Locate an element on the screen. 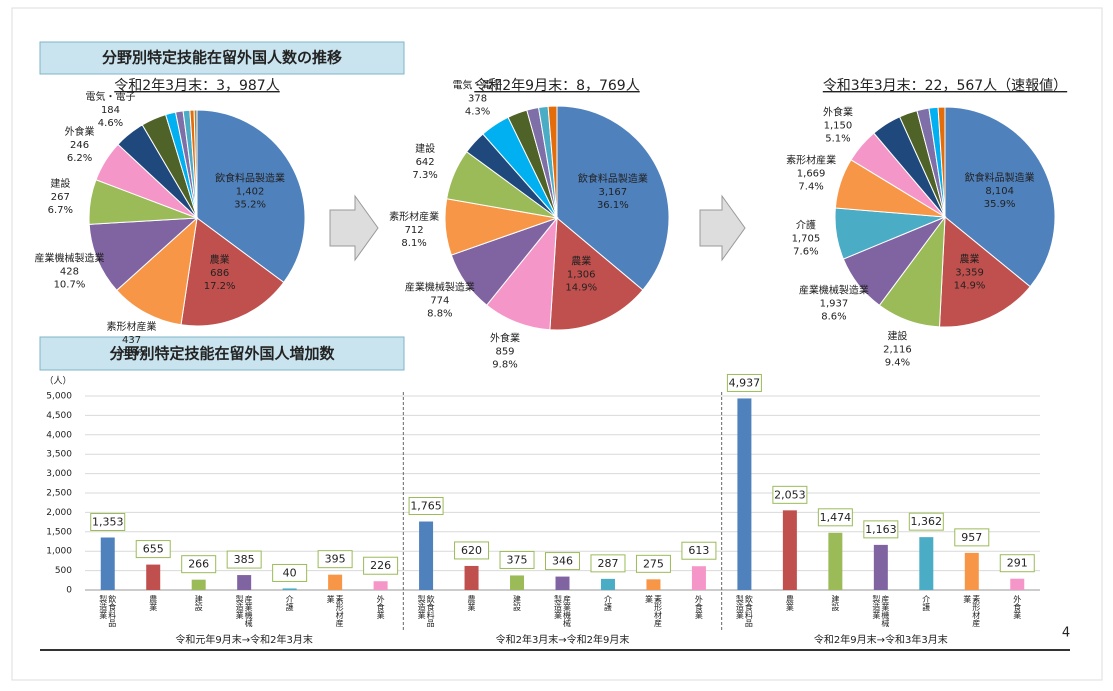 The height and width of the screenshot is (691, 1113). value-label: 375 is located at coordinates (517, 559).